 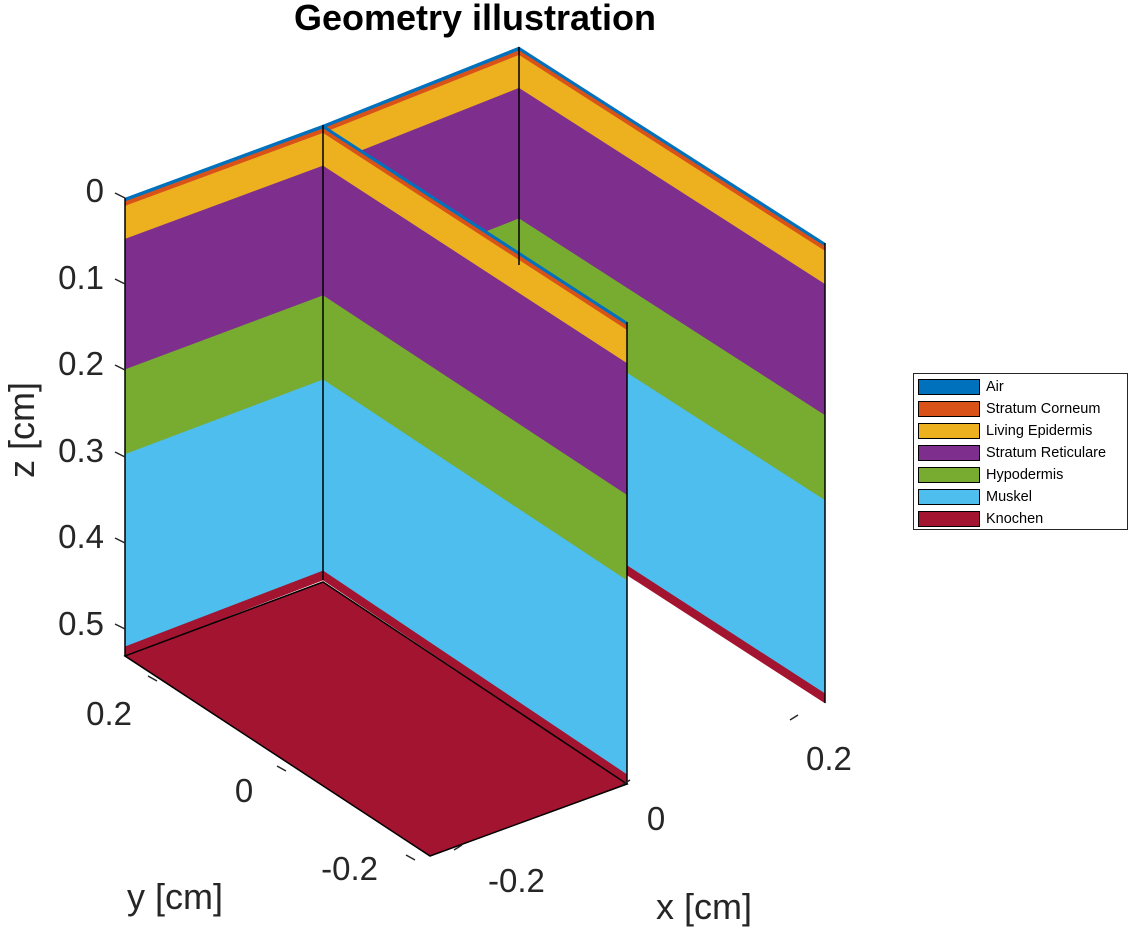 What do you see at coordinates (995, 387) in the screenshot?
I see `legend-label: Air` at bounding box center [995, 387].